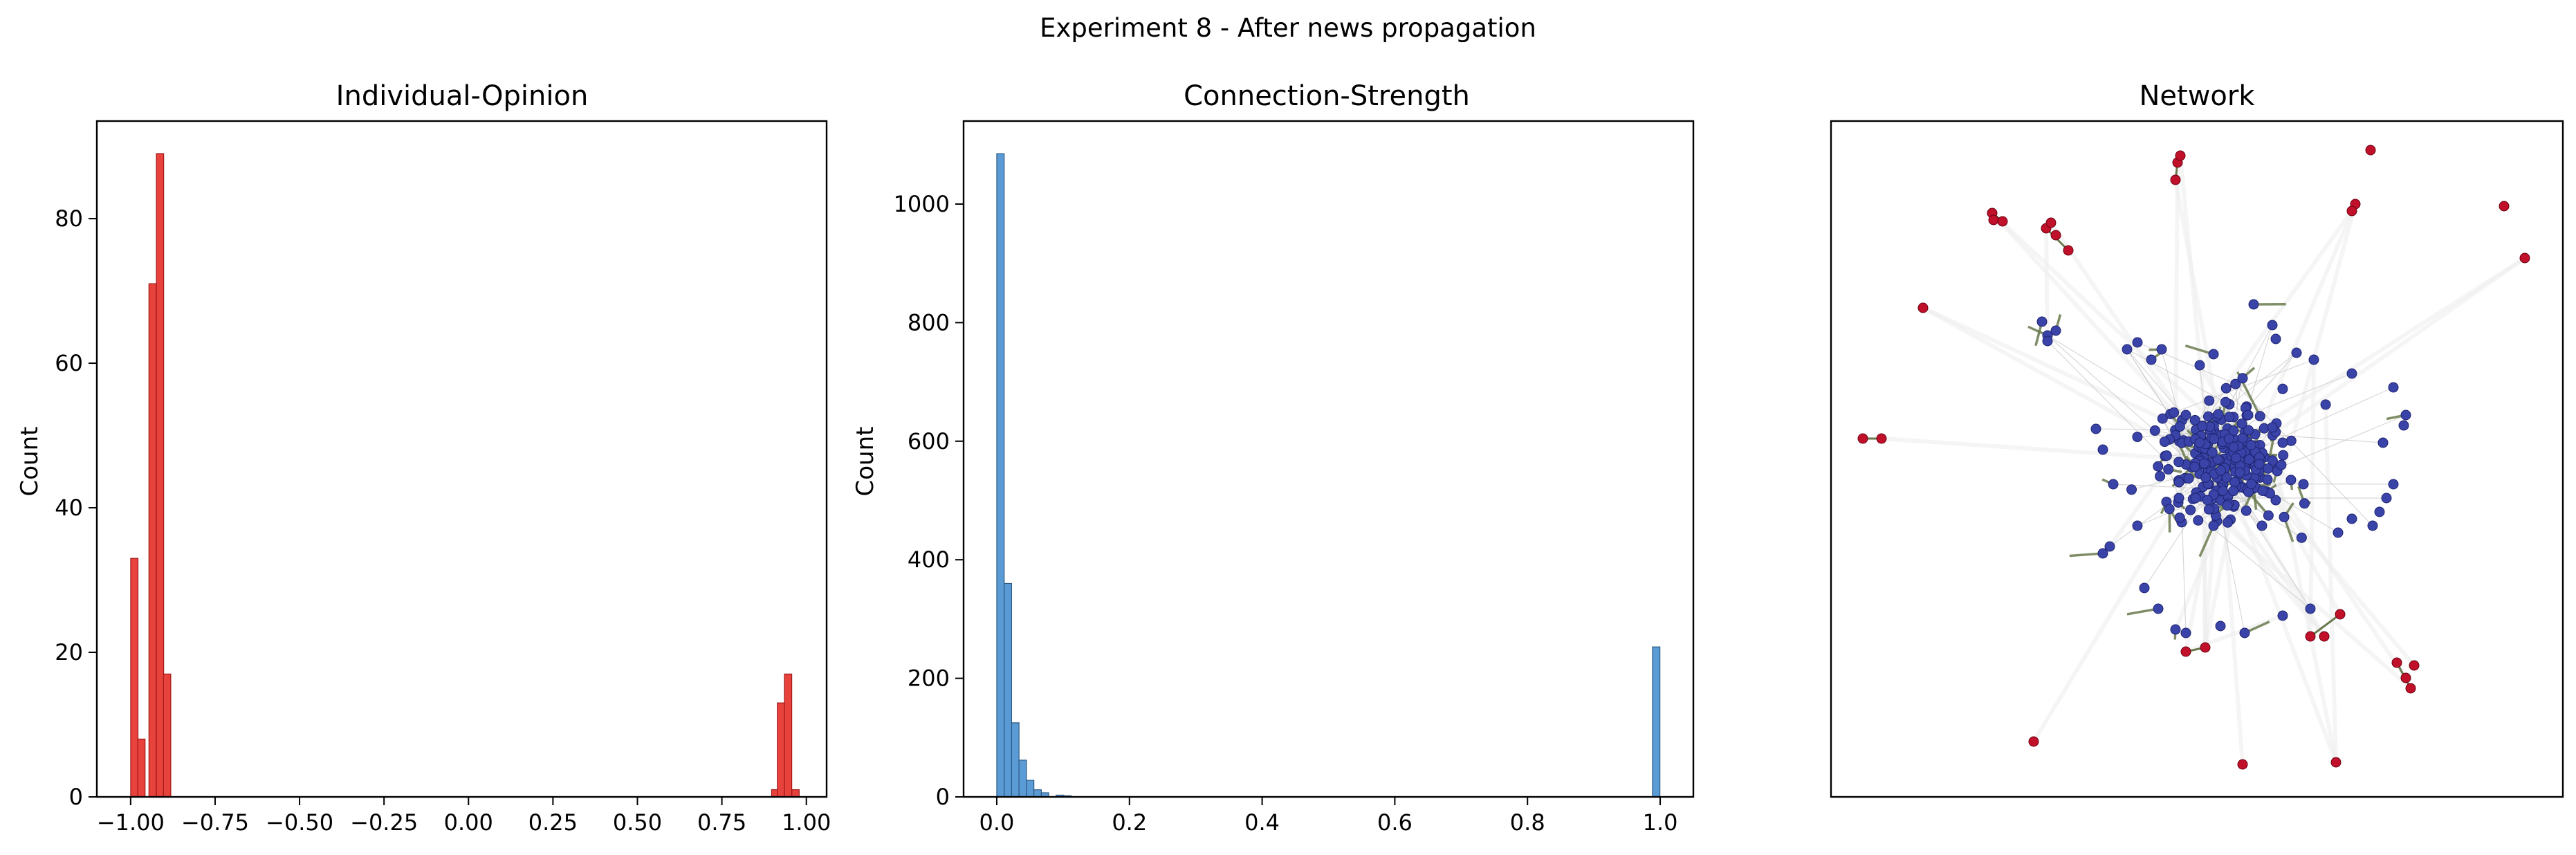 Image resolution: width=2576 pixels, height=855 pixels. Describe the element at coordinates (1037, 793) in the screenshot. I see `strength-bar` at that location.